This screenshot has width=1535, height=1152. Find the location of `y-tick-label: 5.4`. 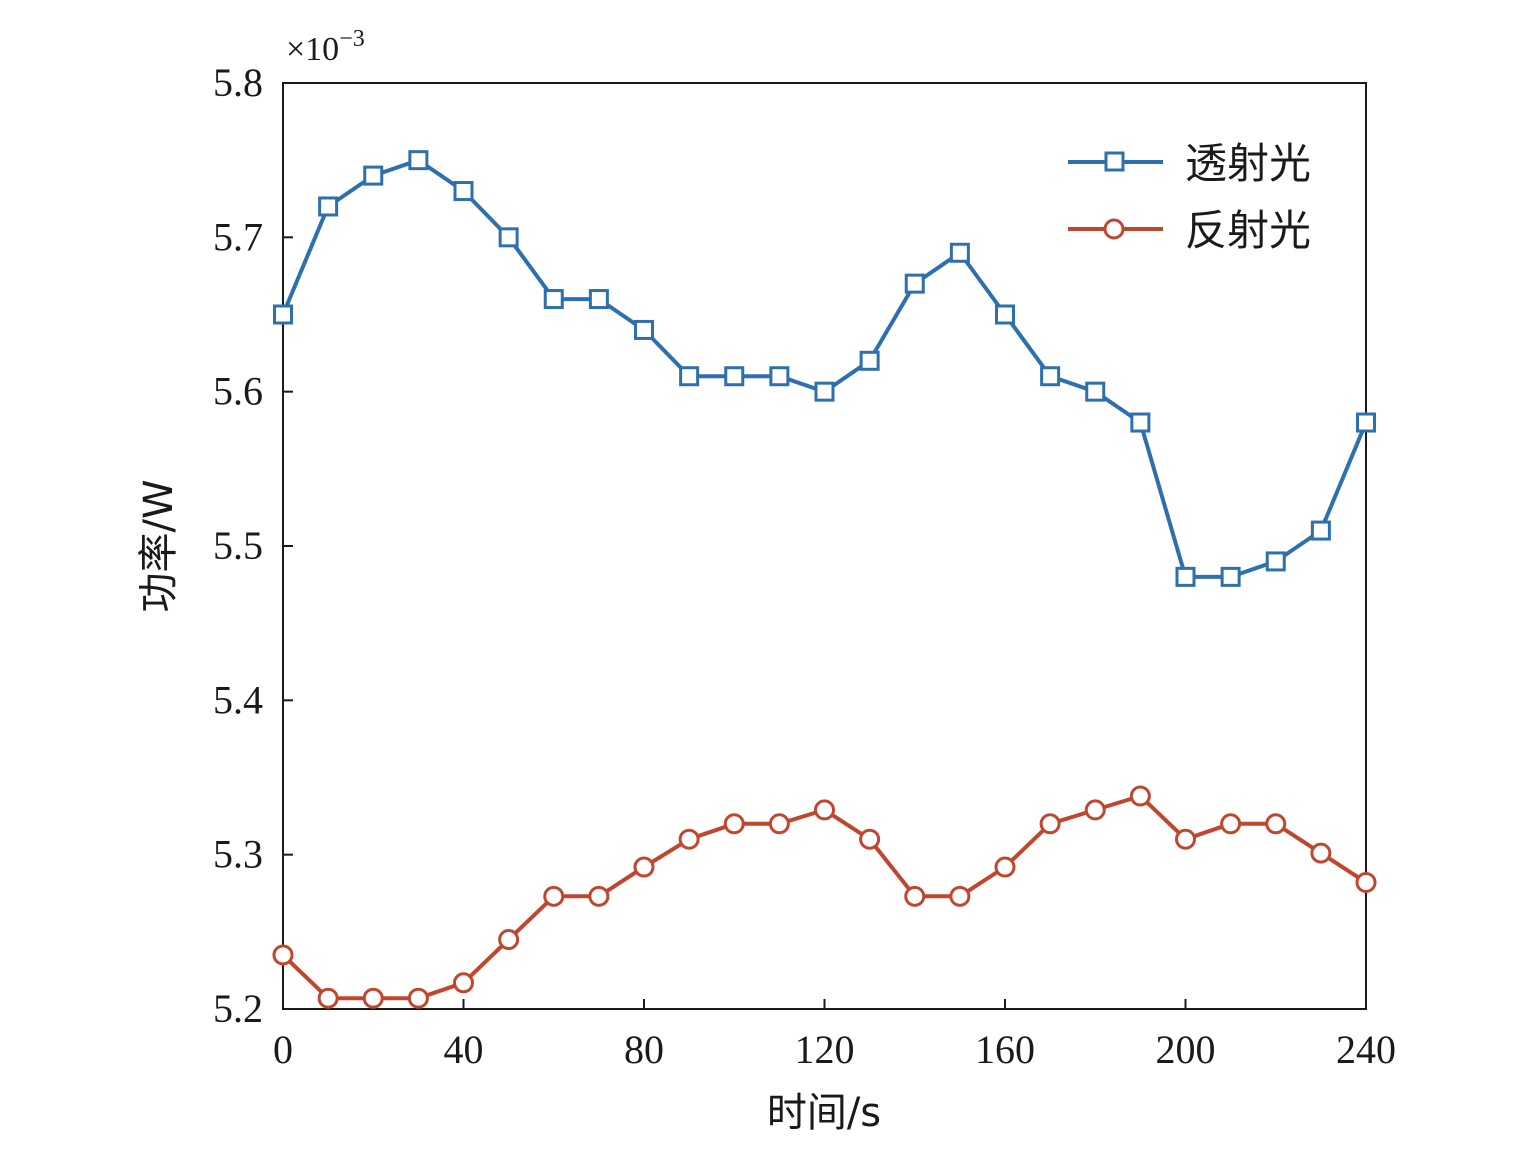

y-tick-label: 5.4 is located at coordinates (238, 699).